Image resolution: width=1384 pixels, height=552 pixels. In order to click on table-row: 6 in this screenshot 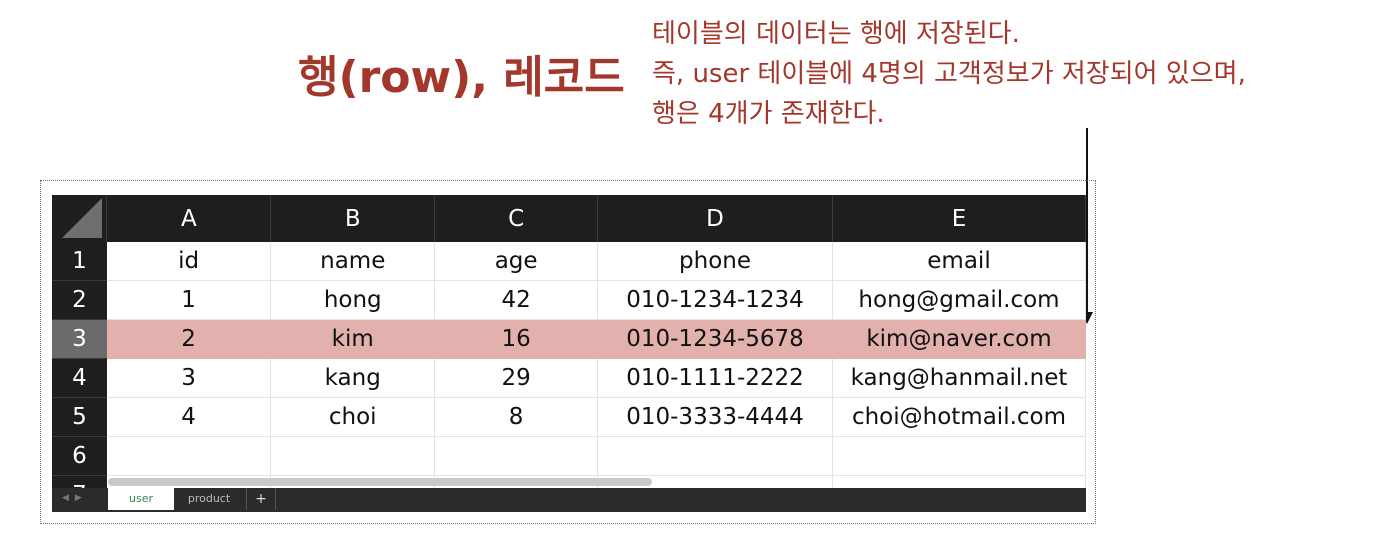, I will do `click(569, 456)`.